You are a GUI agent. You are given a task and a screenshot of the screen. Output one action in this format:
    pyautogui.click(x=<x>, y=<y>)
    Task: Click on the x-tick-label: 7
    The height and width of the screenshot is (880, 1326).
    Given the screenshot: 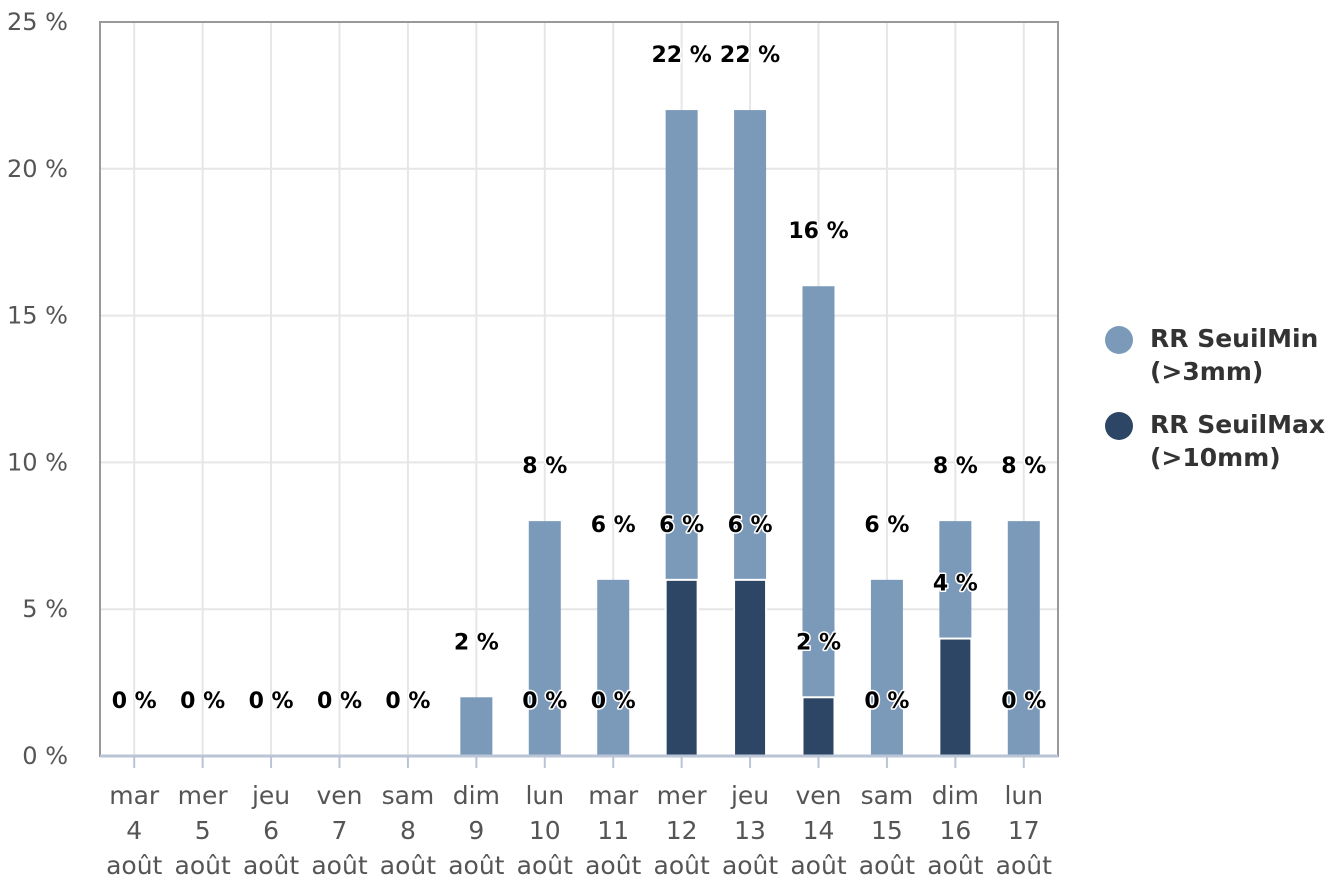 What is the action you would take?
    pyautogui.click(x=340, y=830)
    